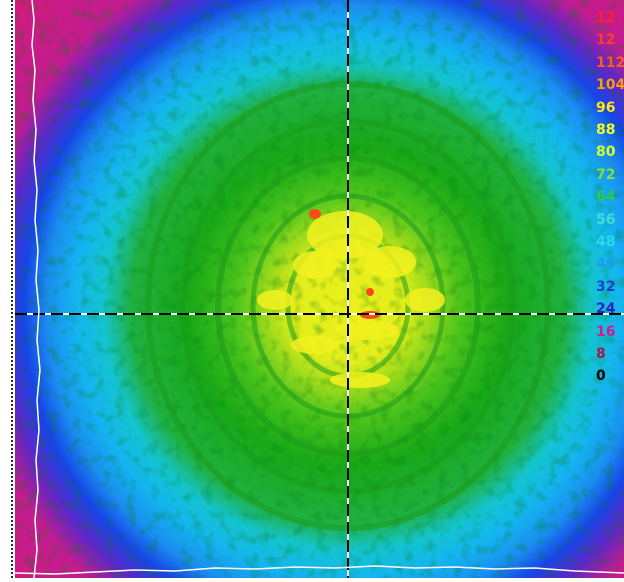 The height and width of the screenshot is (582, 624). Describe the element at coordinates (606, 40) in the screenshot. I see `scale-label-1: 12` at that location.